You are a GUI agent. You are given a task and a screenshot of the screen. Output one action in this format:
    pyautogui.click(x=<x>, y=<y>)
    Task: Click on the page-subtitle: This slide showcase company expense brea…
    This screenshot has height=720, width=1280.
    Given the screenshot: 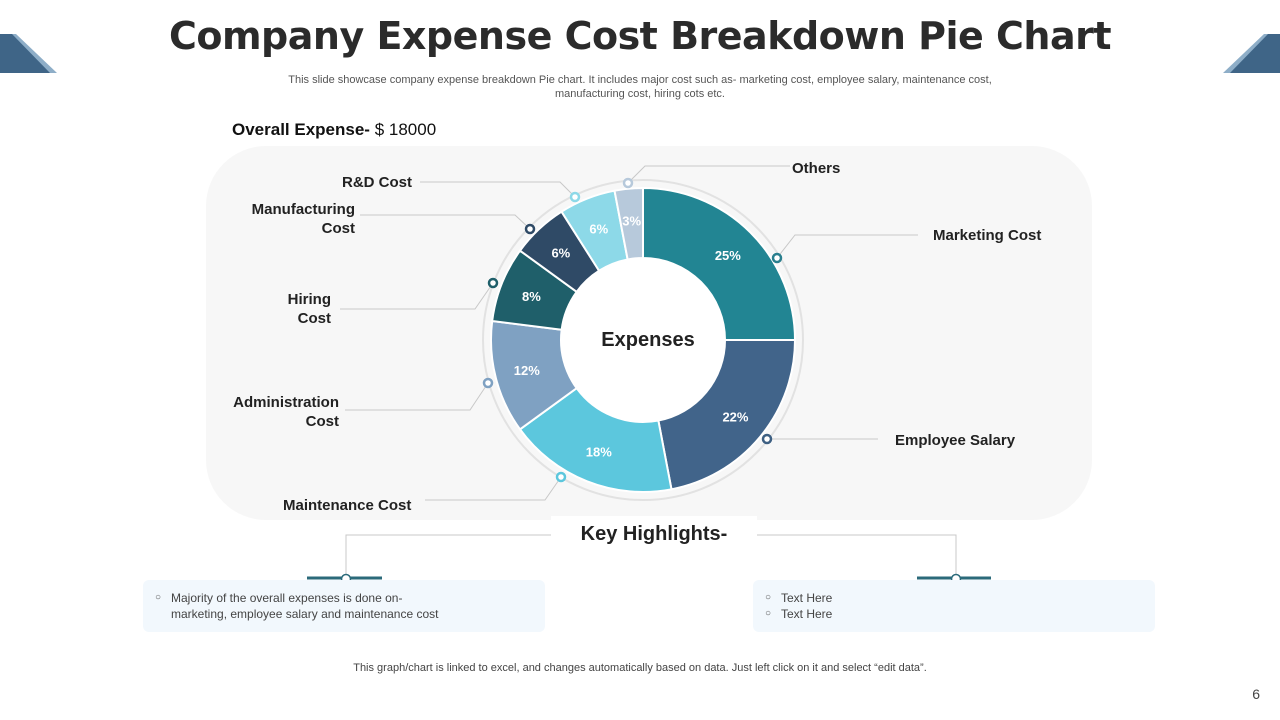 What is the action you would take?
    pyautogui.click(x=640, y=87)
    